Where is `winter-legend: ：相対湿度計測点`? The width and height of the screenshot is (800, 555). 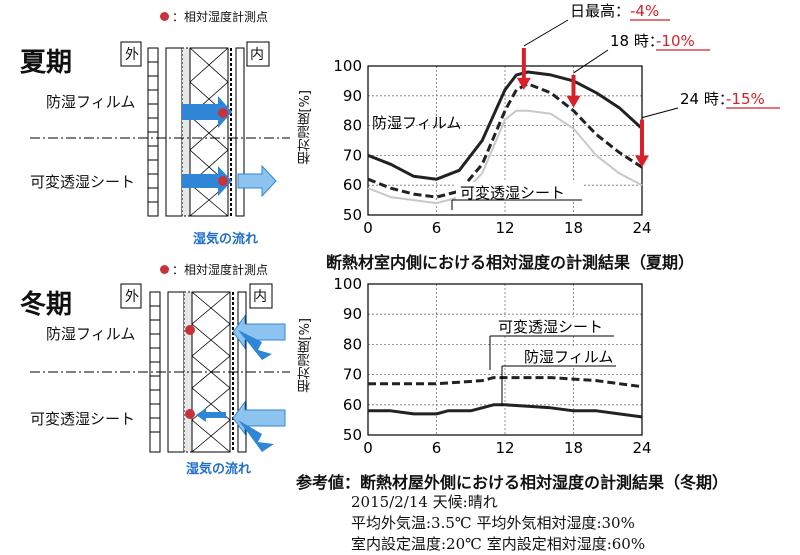 winter-legend: ：相対湿度計測点 is located at coordinates (214, 269).